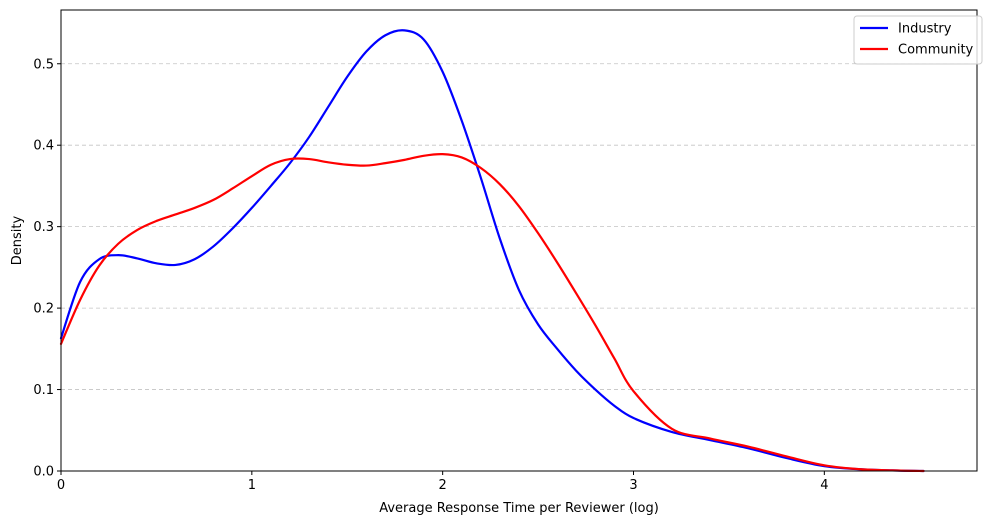 The image size is (1001, 525). I want to click on legend-label-community: Community, so click(936, 50).